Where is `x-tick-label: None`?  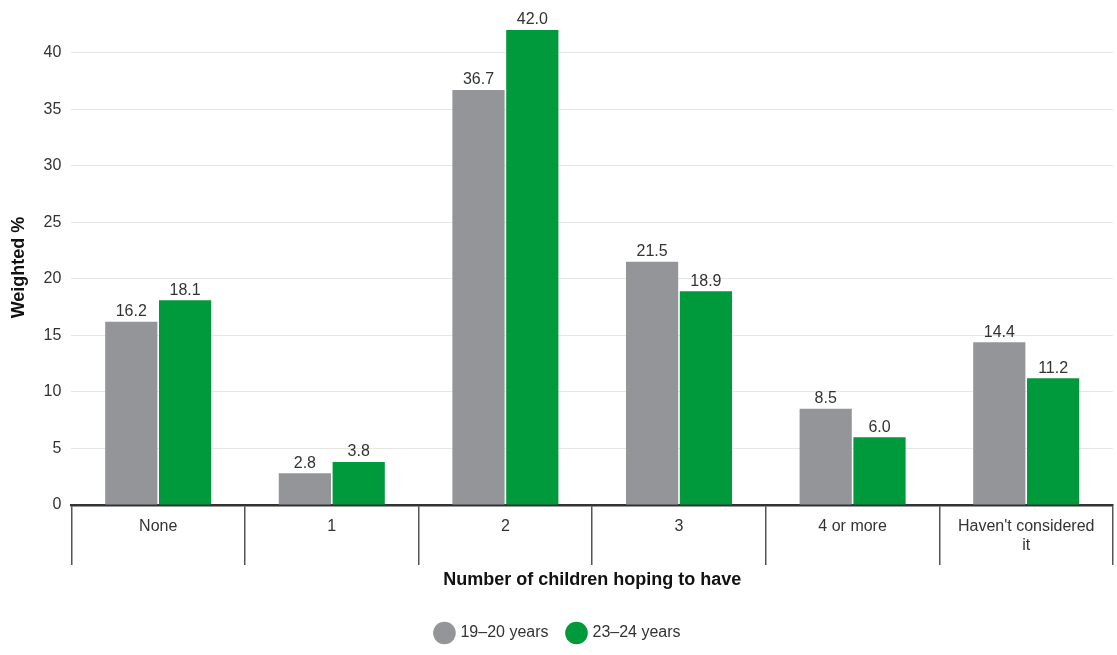 x-tick-label: None is located at coordinates (158, 526).